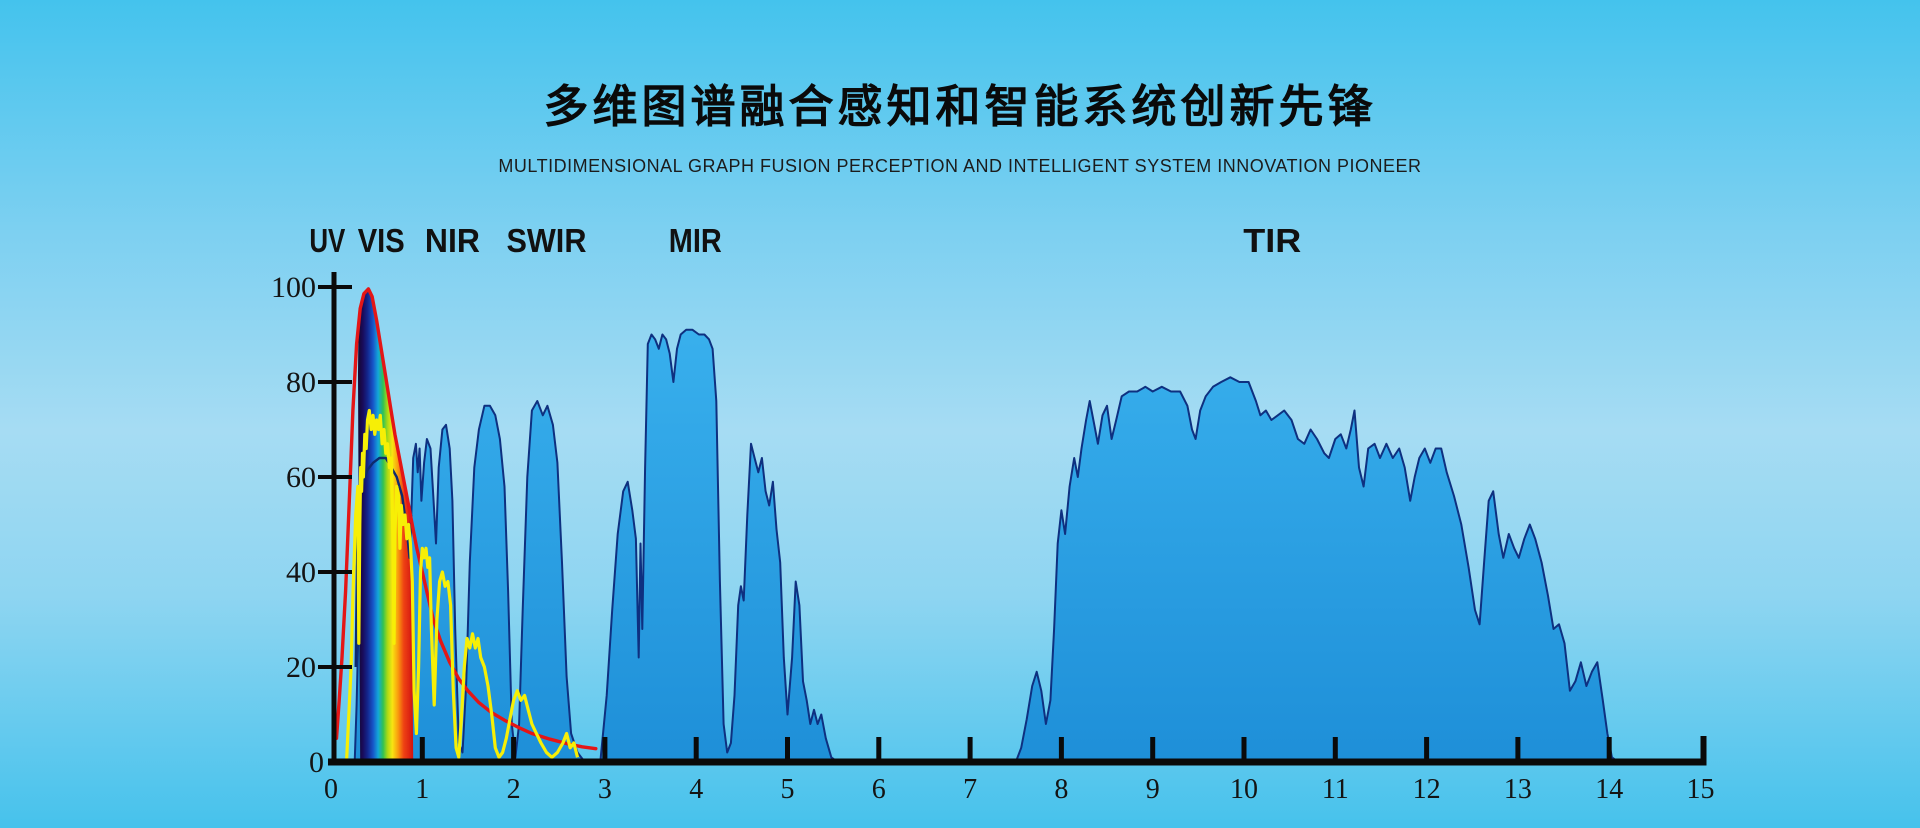  What do you see at coordinates (381, 240) in the screenshot?
I see `band-label-vis: VIS` at bounding box center [381, 240].